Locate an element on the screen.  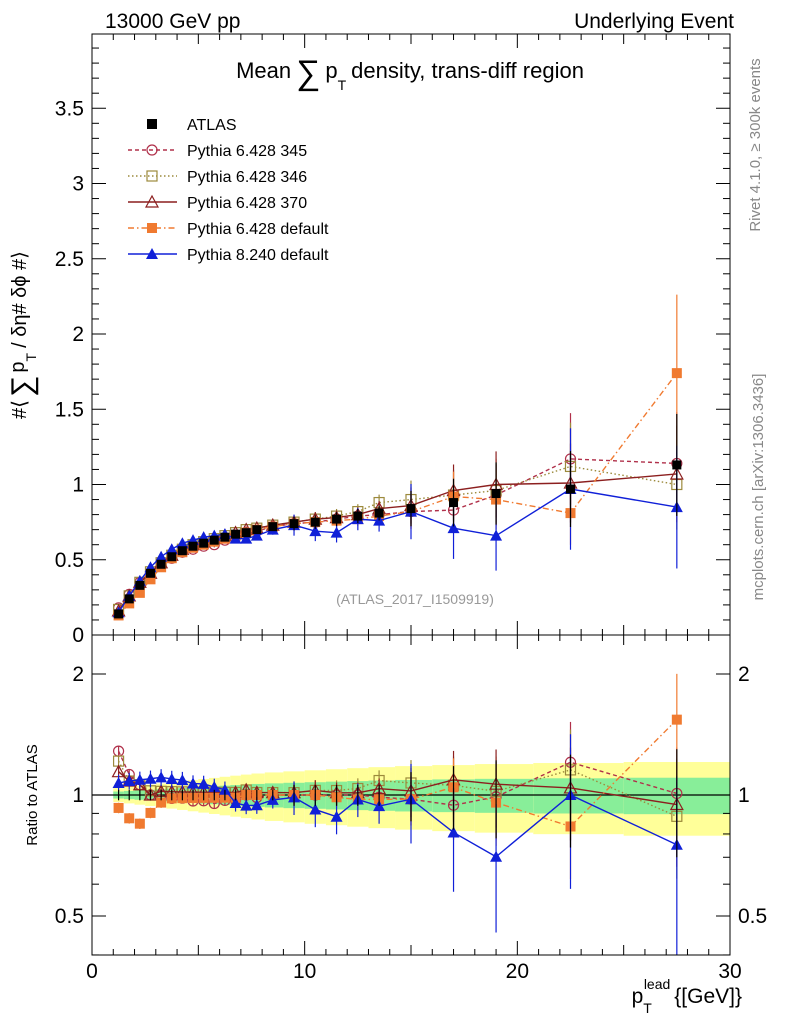
legend-label: Pythia 6.428 345 is located at coordinates (247, 151).